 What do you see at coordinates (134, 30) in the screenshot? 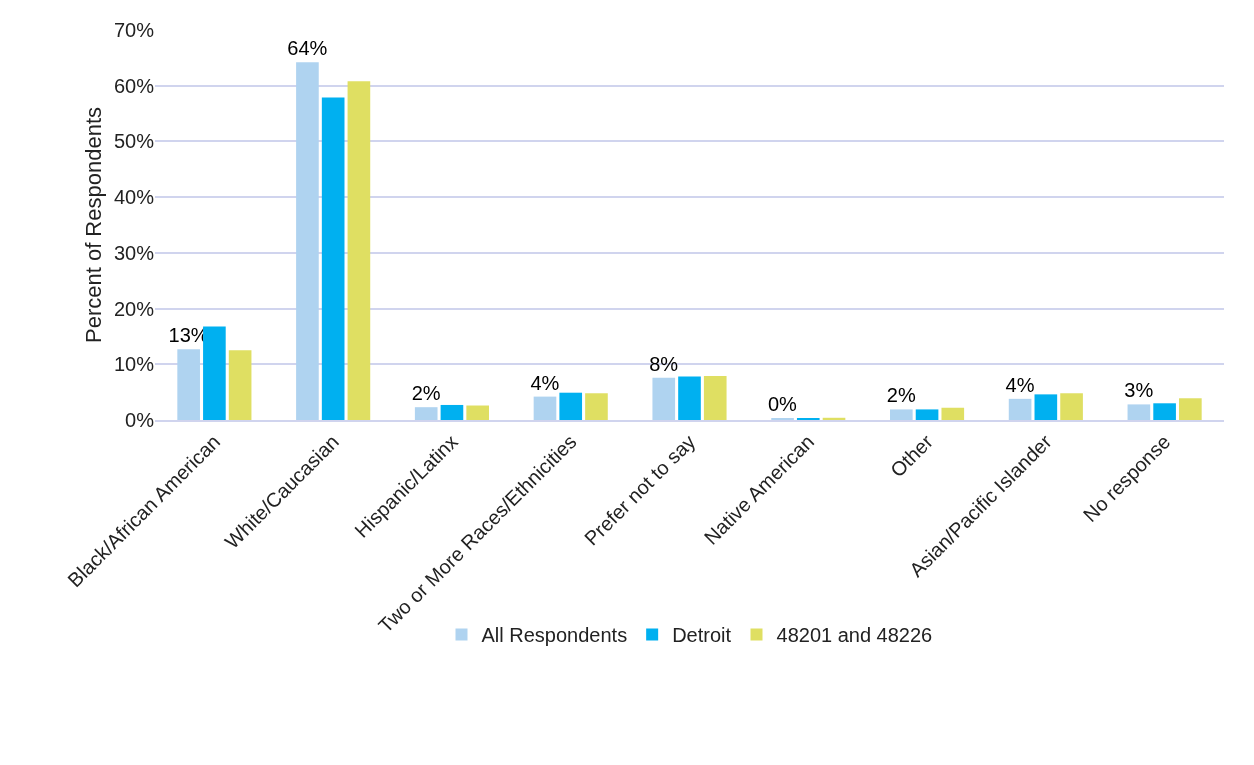
I see `y-tick-label: 70%` at bounding box center [134, 30].